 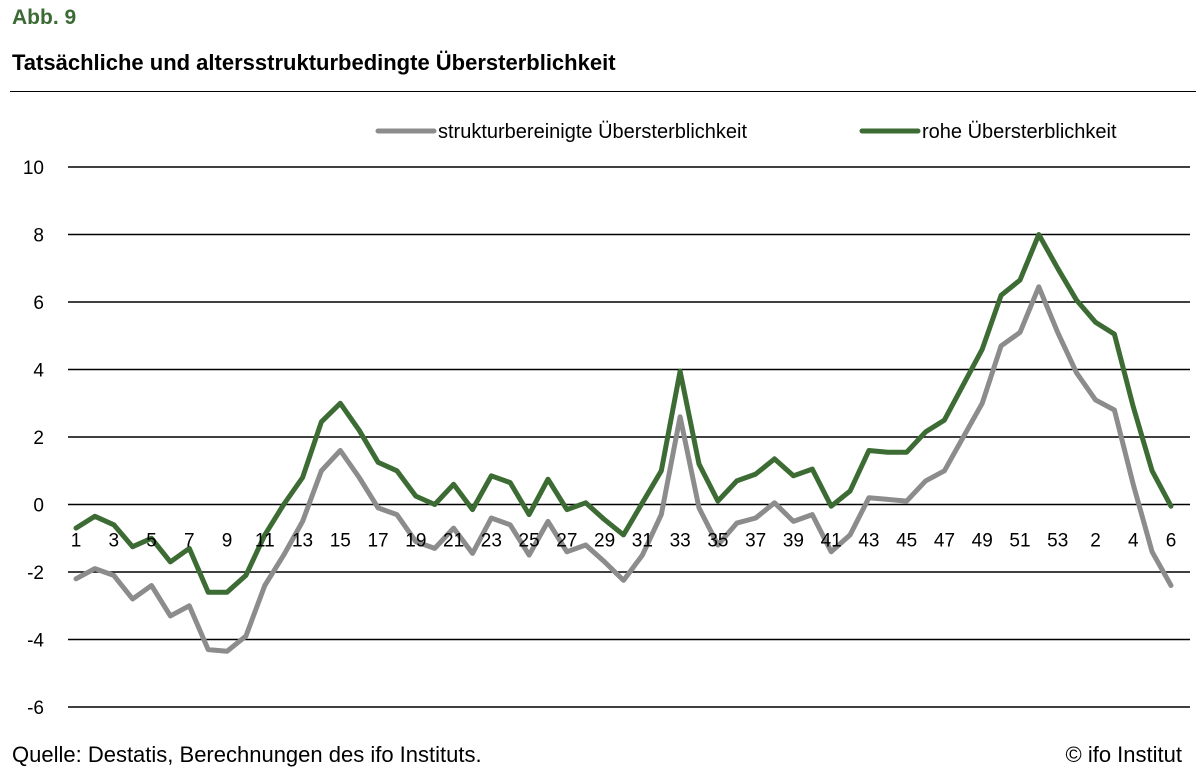 I want to click on x-tick-label: 39, so click(x=793, y=541).